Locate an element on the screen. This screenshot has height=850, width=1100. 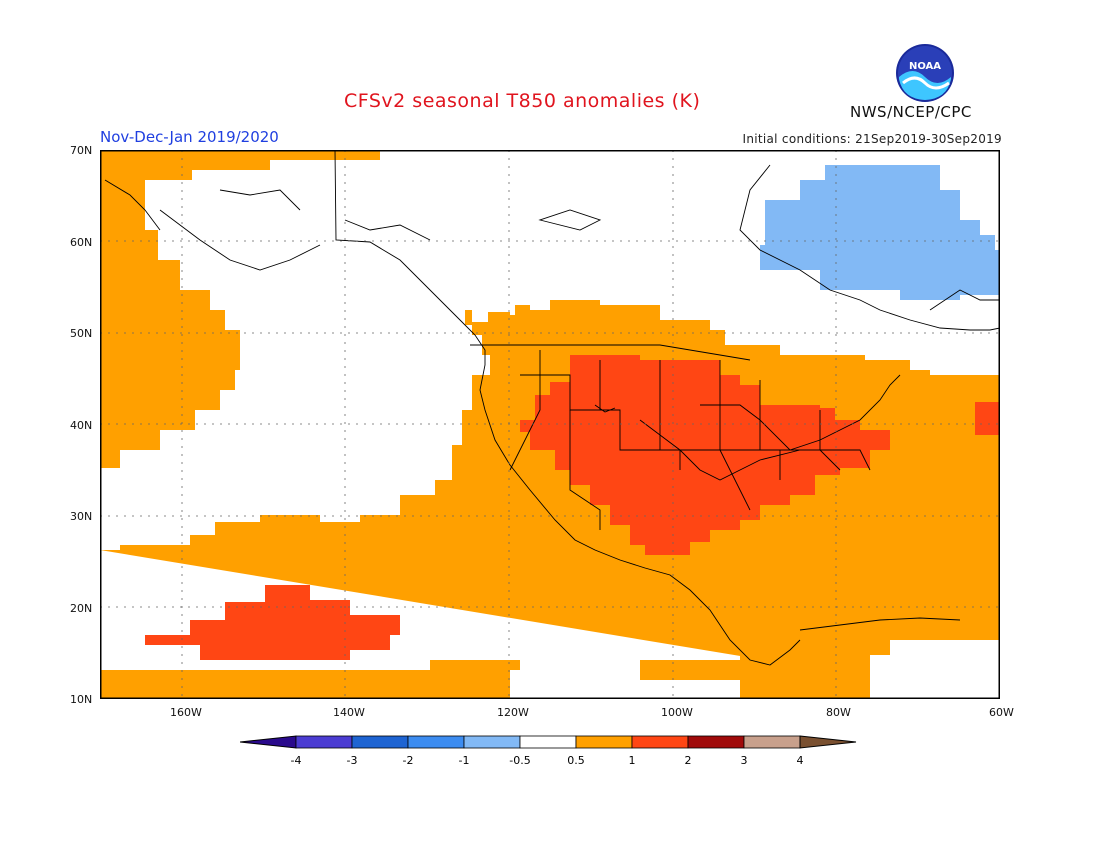
lon-label-140w: 140W is located at coordinates (349, 712).